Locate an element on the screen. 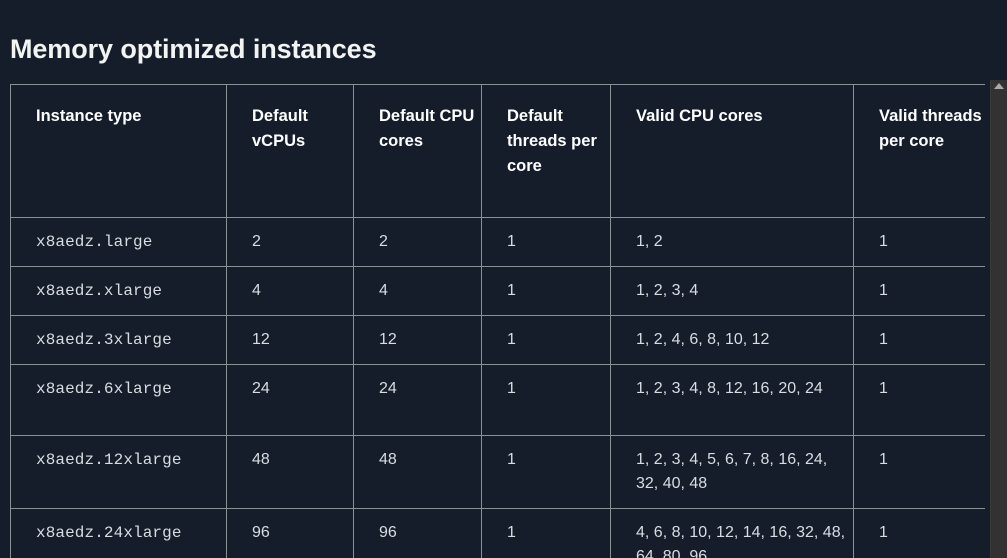 The width and height of the screenshot is (1007, 558). page-title: Memory optimized instances is located at coordinates (193, 49).